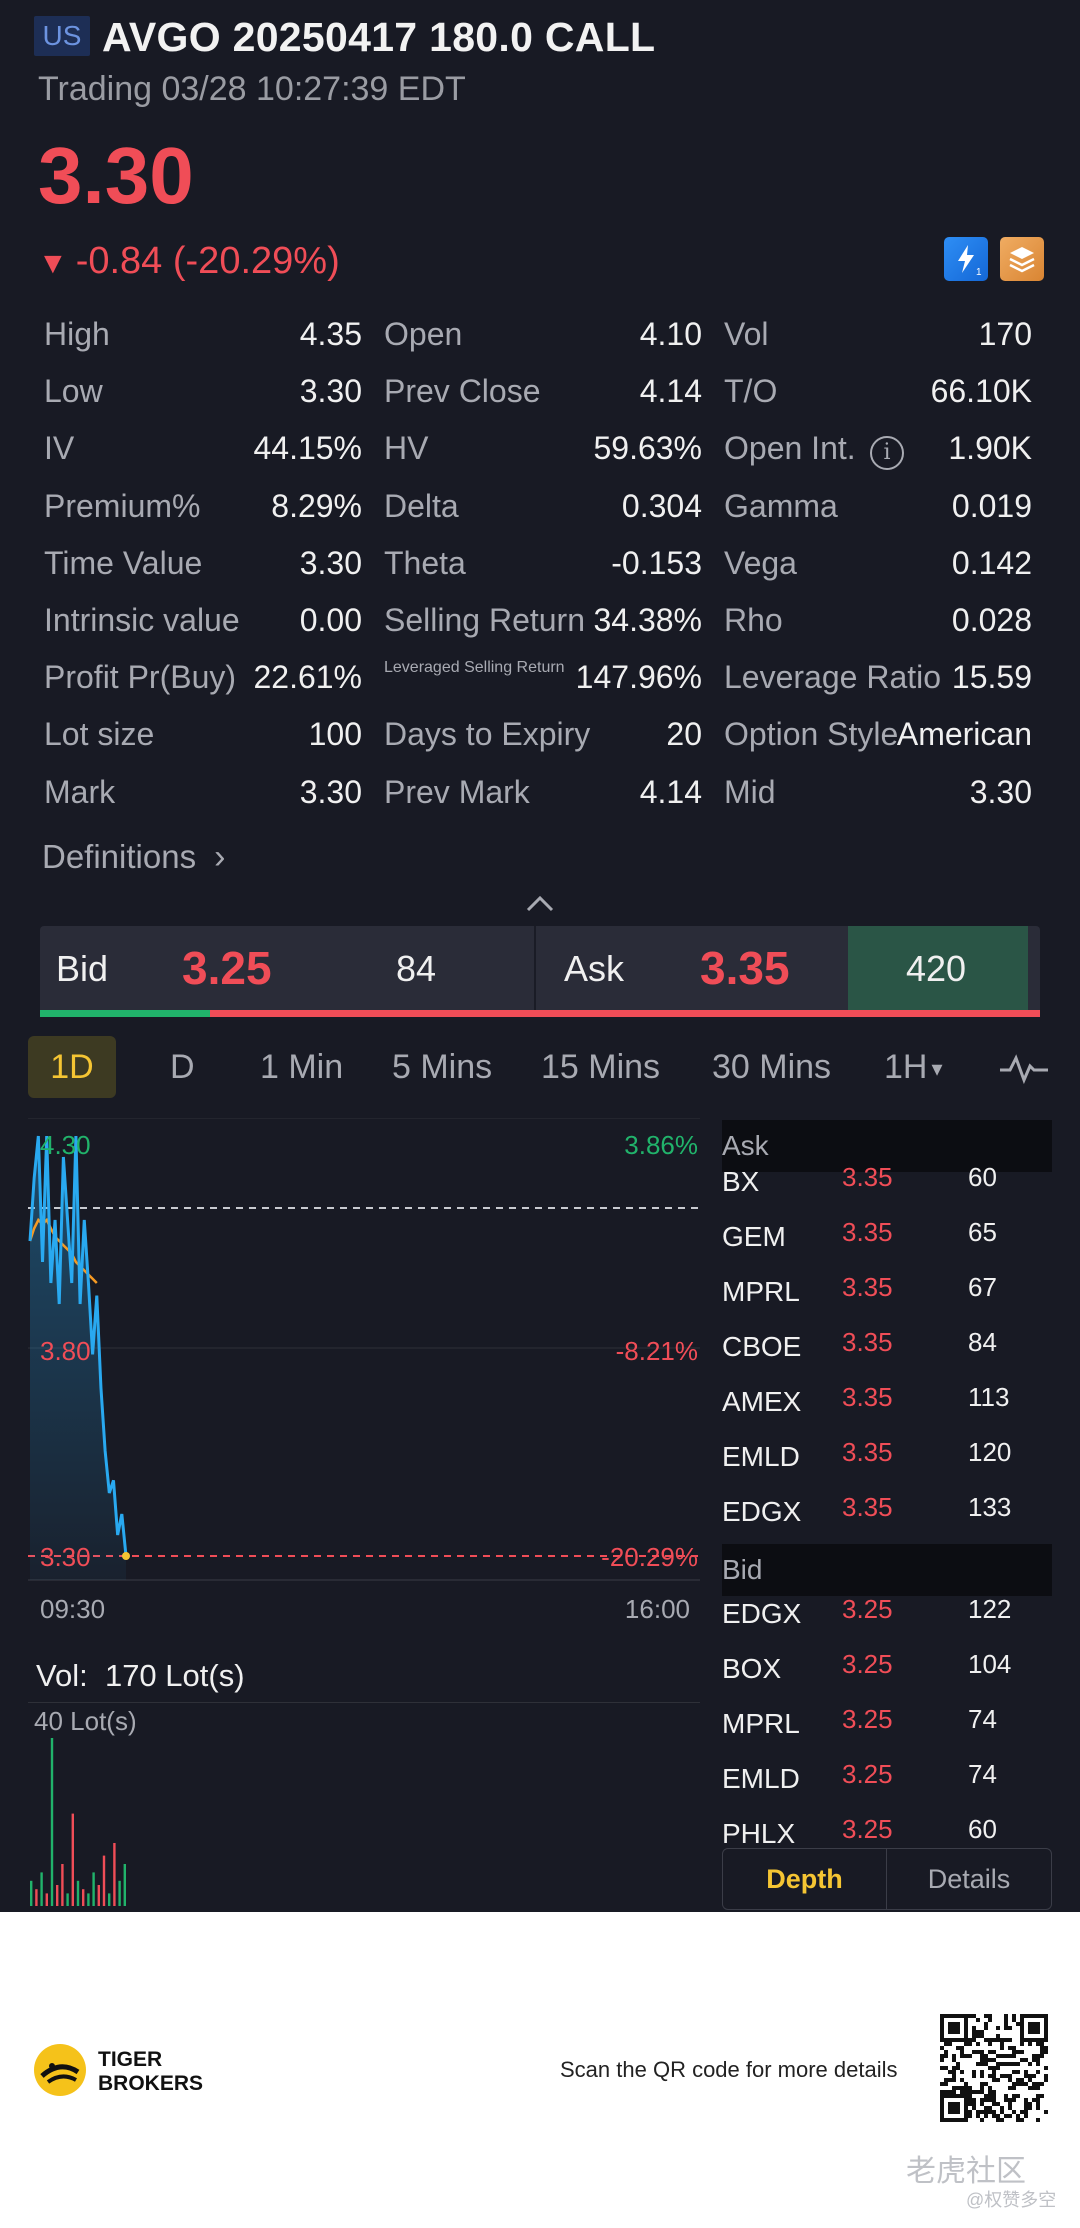 Image resolution: width=1080 pixels, height=2228 pixels. I want to click on stat-value: 4.10, so click(670, 334).